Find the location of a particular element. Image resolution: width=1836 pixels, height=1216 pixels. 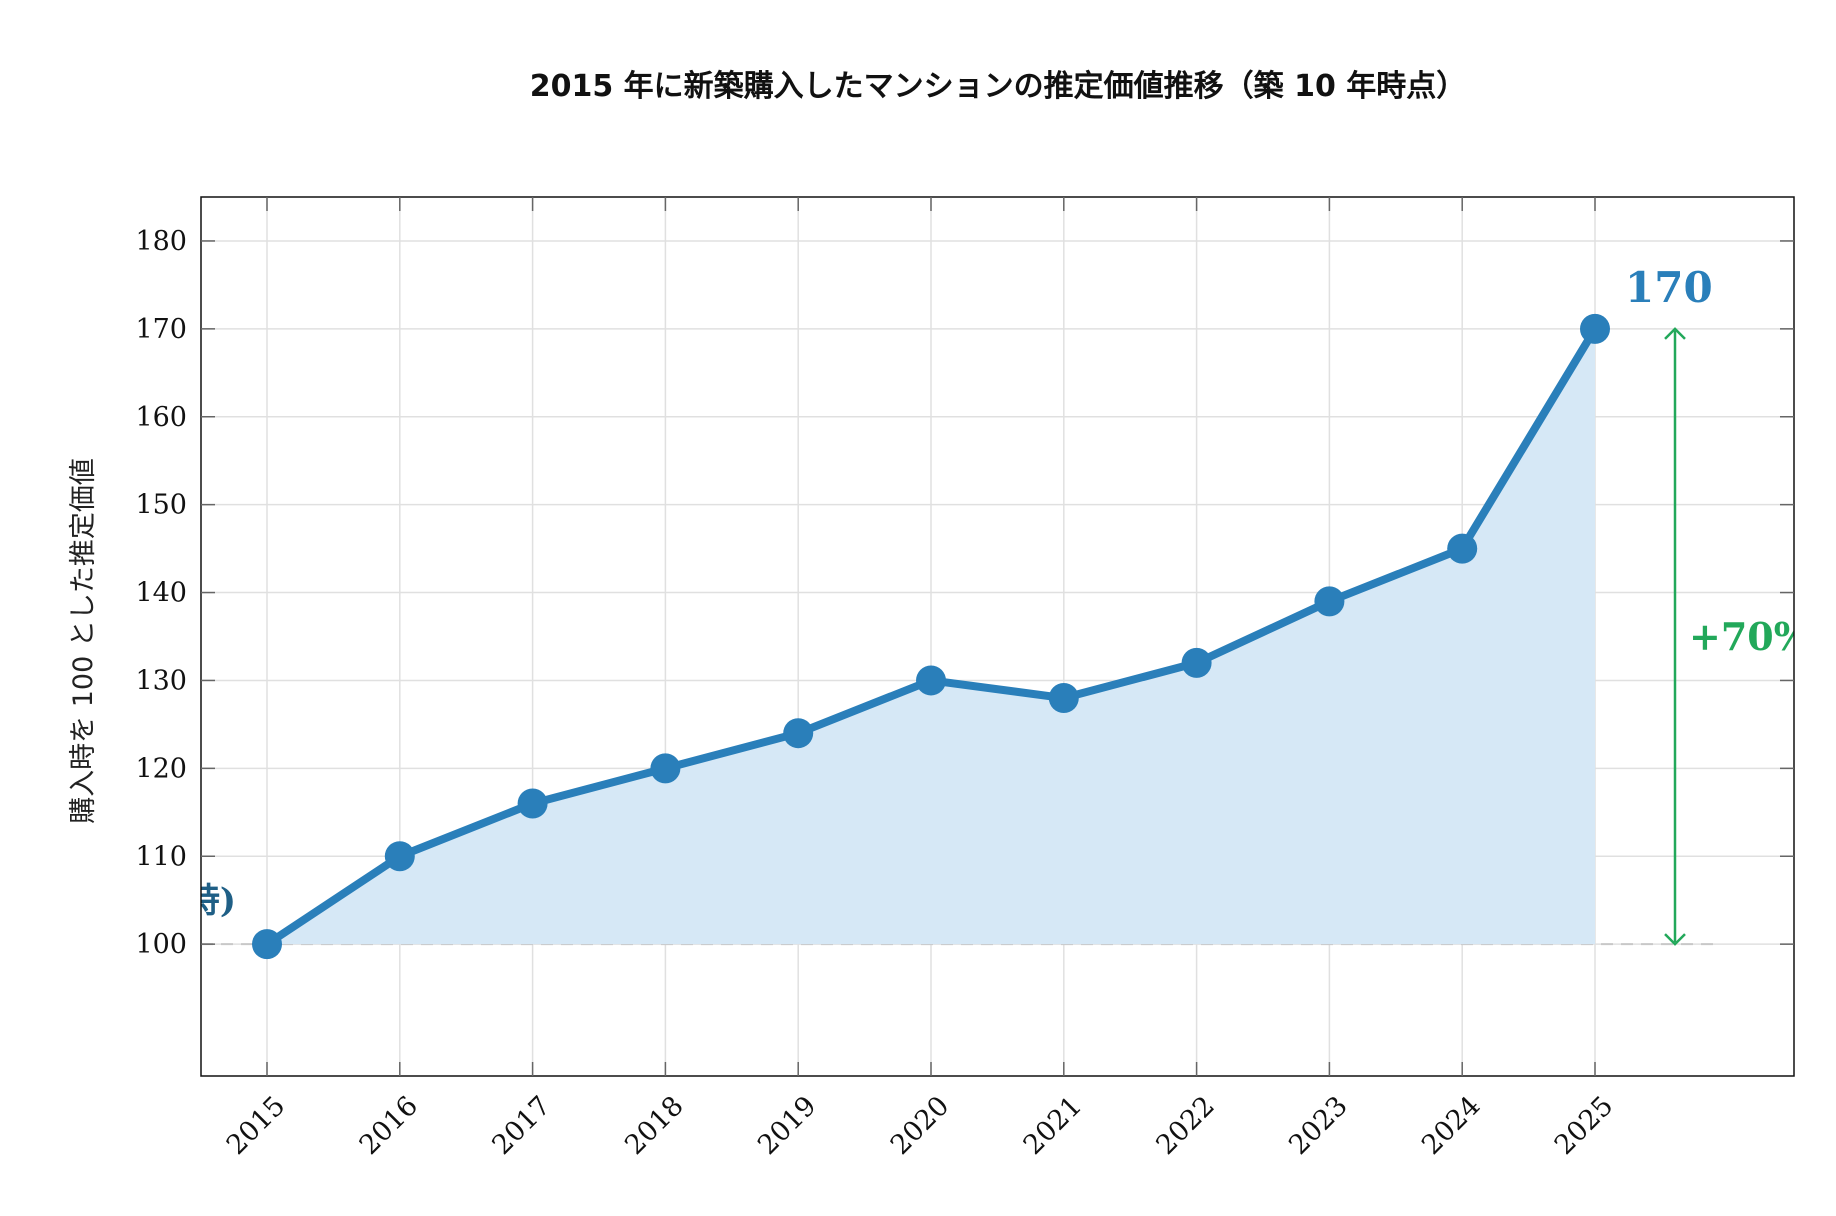

x-tick-label: 2025 is located at coordinates (1584, 1125).